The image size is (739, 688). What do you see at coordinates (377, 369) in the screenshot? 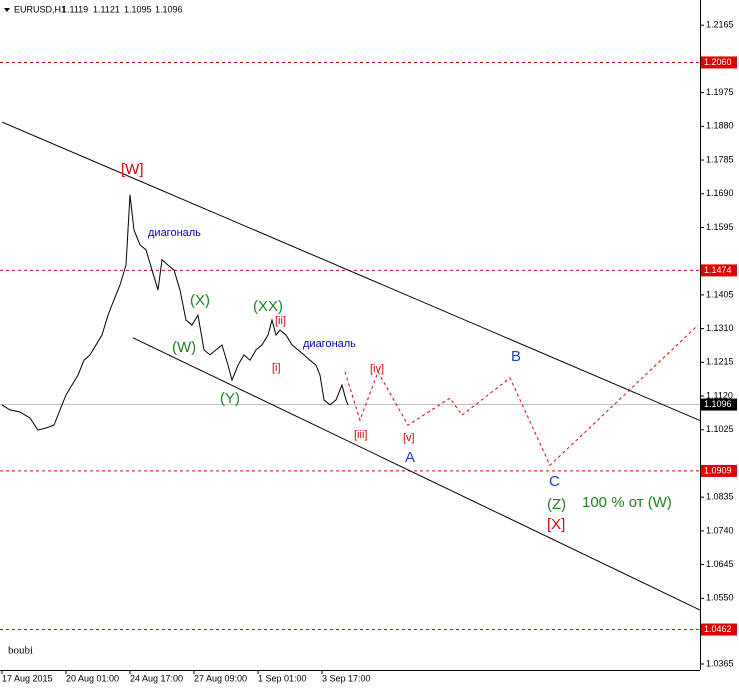
I see `wave-label: [iv]` at bounding box center [377, 369].